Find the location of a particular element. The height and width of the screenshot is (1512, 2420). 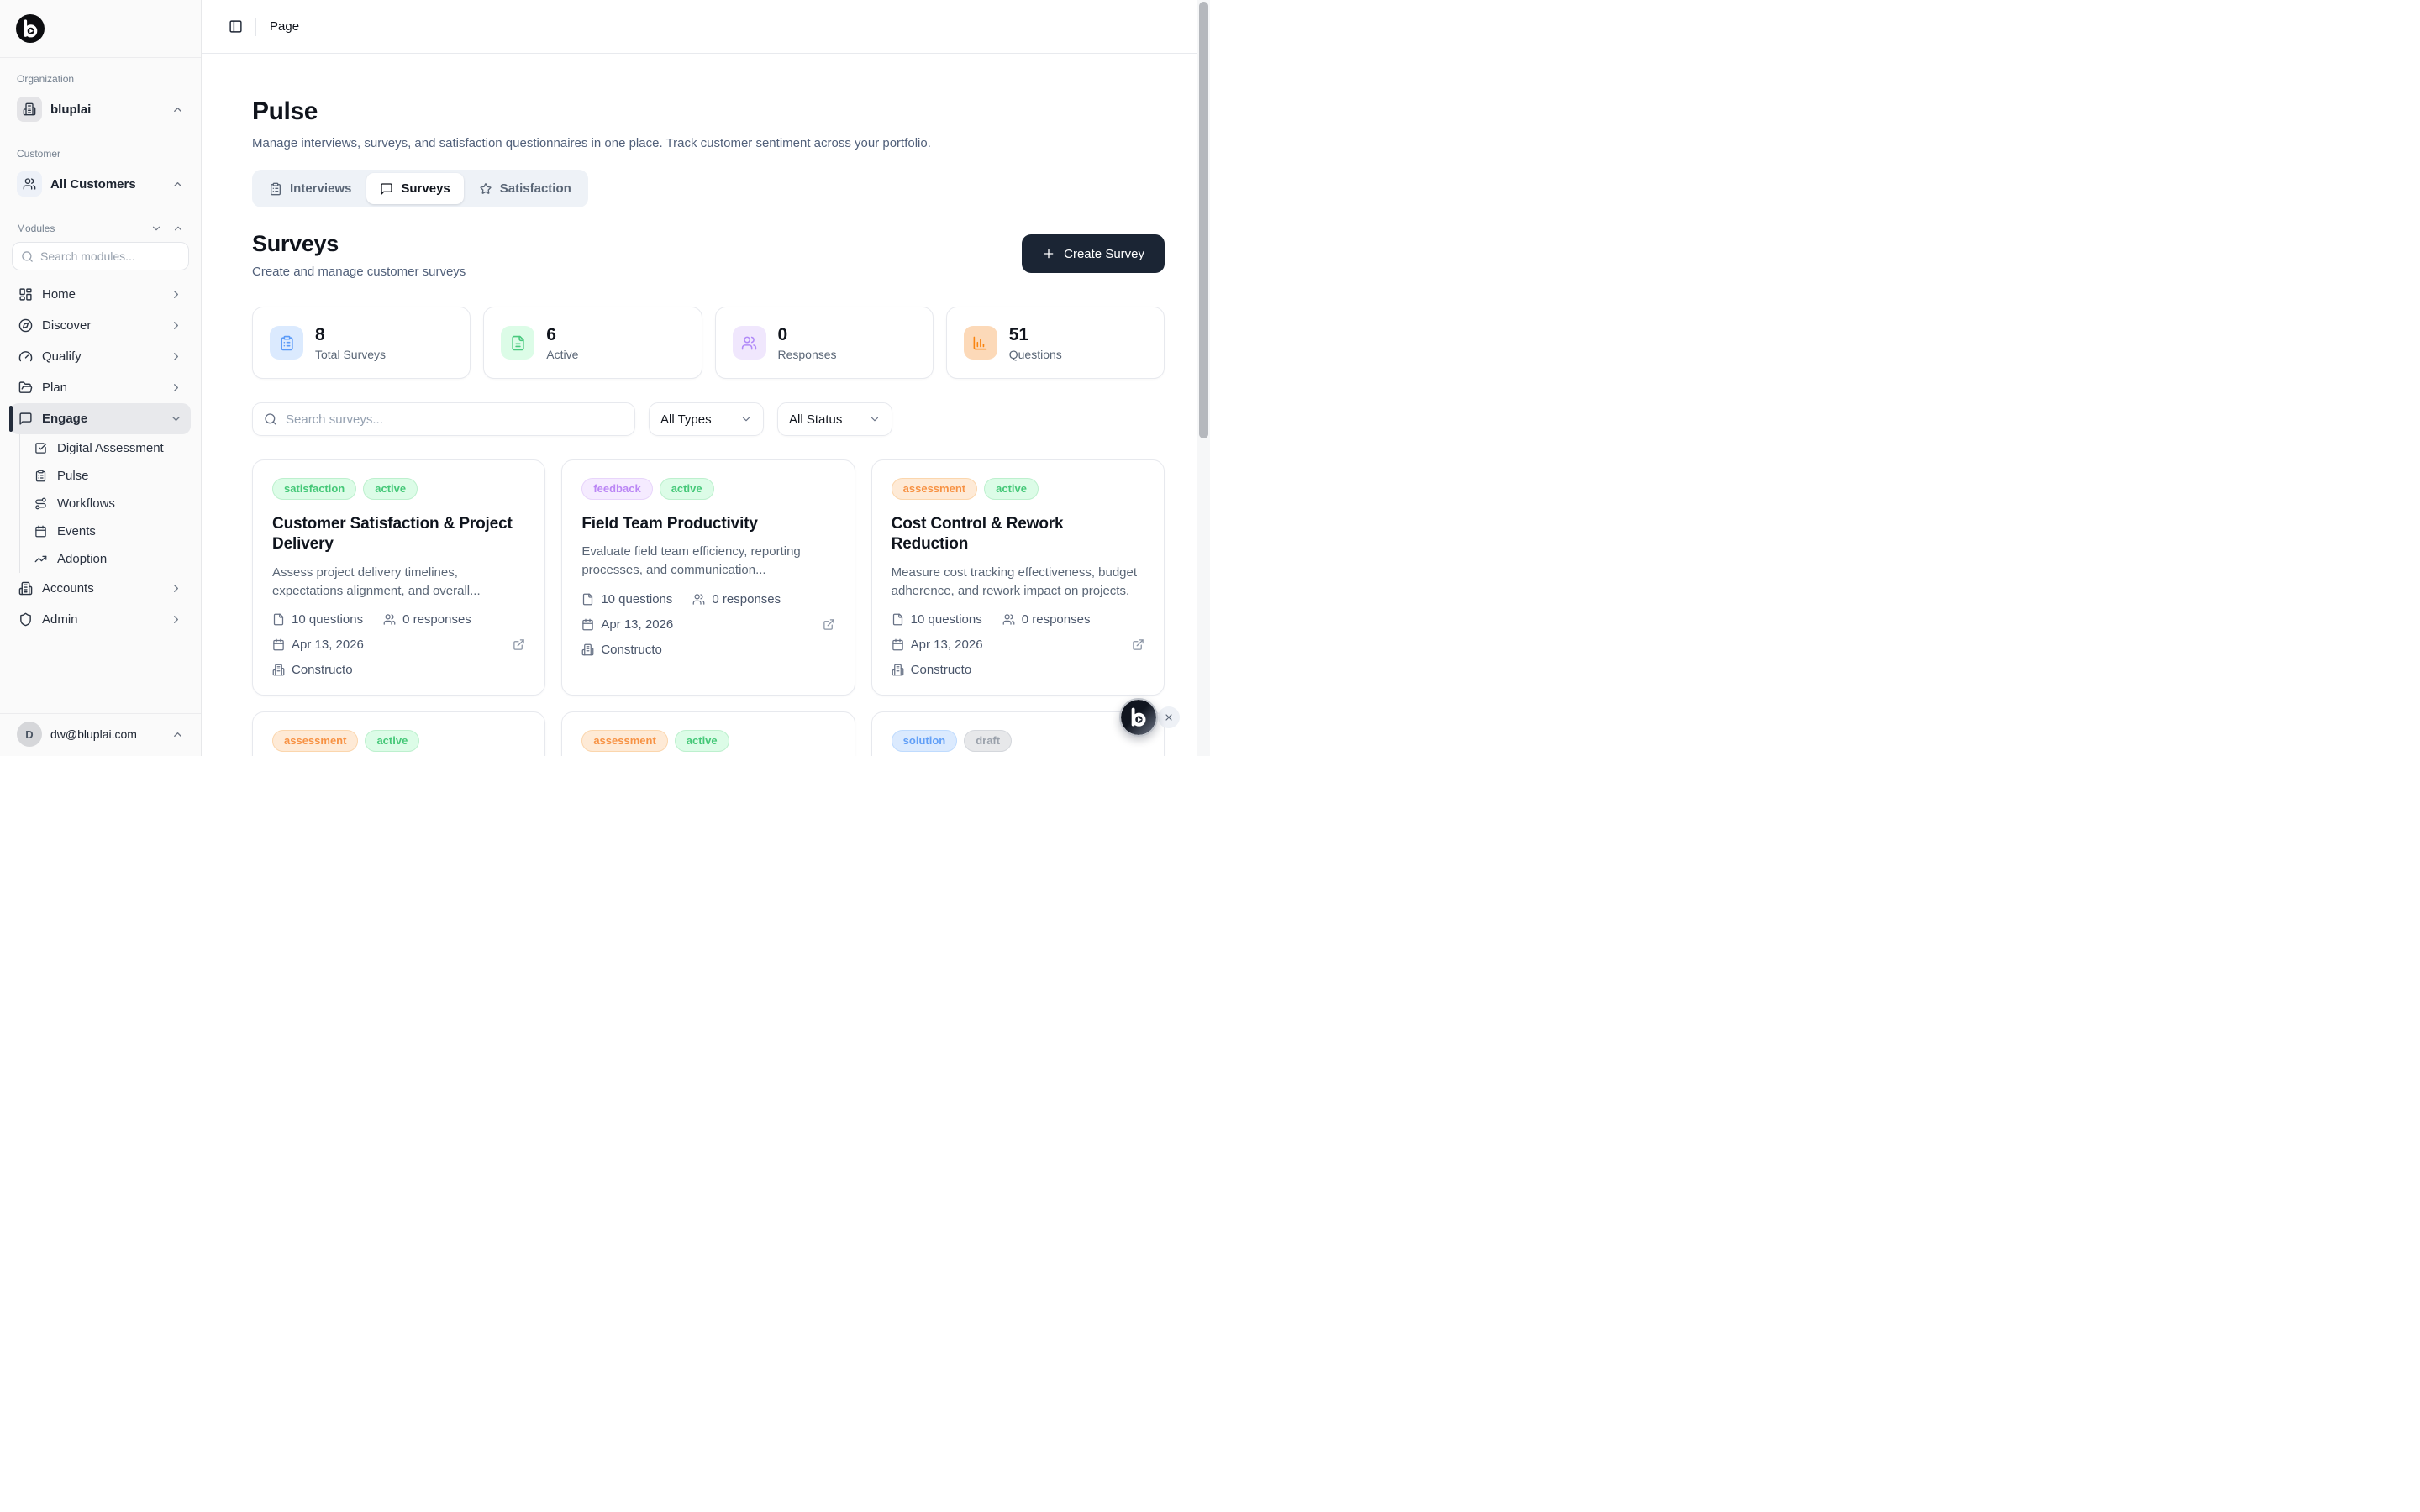

assistant-launcher-button is located at coordinates (1138, 717).